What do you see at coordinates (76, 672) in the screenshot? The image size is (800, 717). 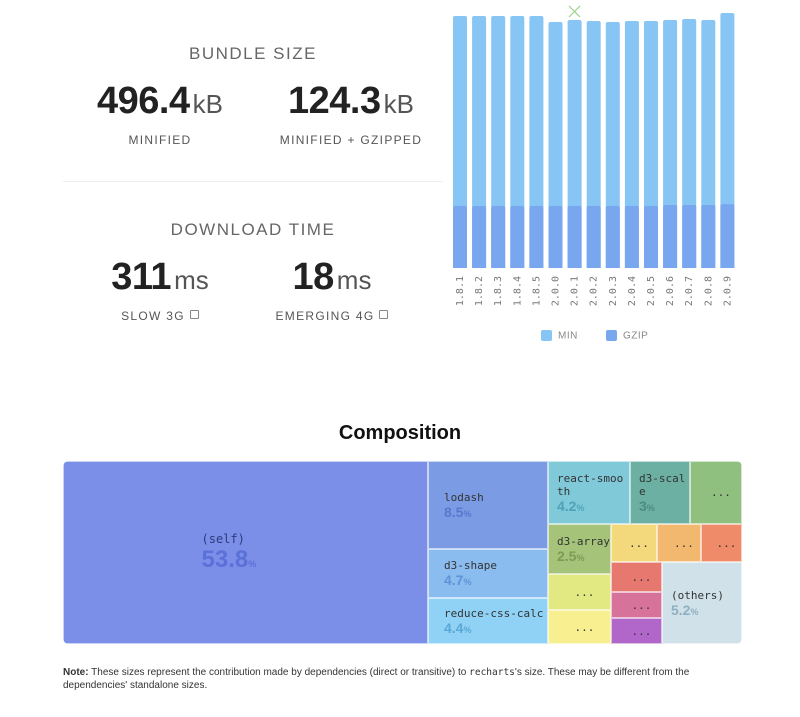 I see `note-label: Note:` at bounding box center [76, 672].